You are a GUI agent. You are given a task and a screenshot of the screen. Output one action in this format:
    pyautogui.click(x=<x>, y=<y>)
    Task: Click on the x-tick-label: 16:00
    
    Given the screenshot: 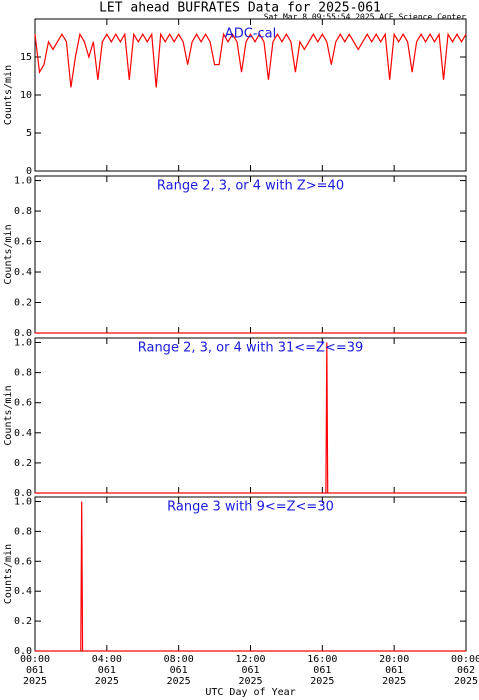 What is the action you would take?
    pyautogui.click(x=322, y=659)
    